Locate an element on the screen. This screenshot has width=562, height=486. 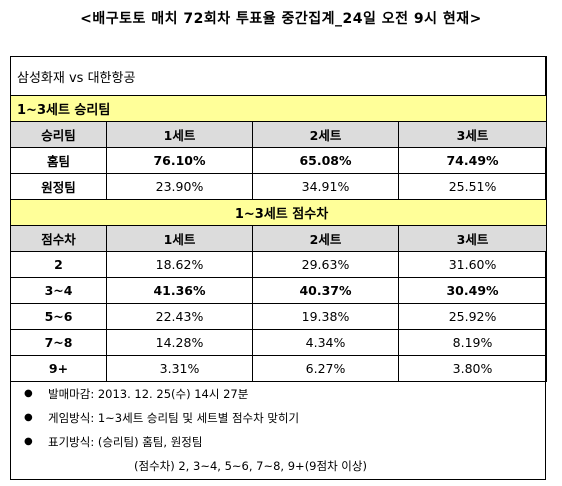
value-cell: 65.08% is located at coordinates (325, 160).